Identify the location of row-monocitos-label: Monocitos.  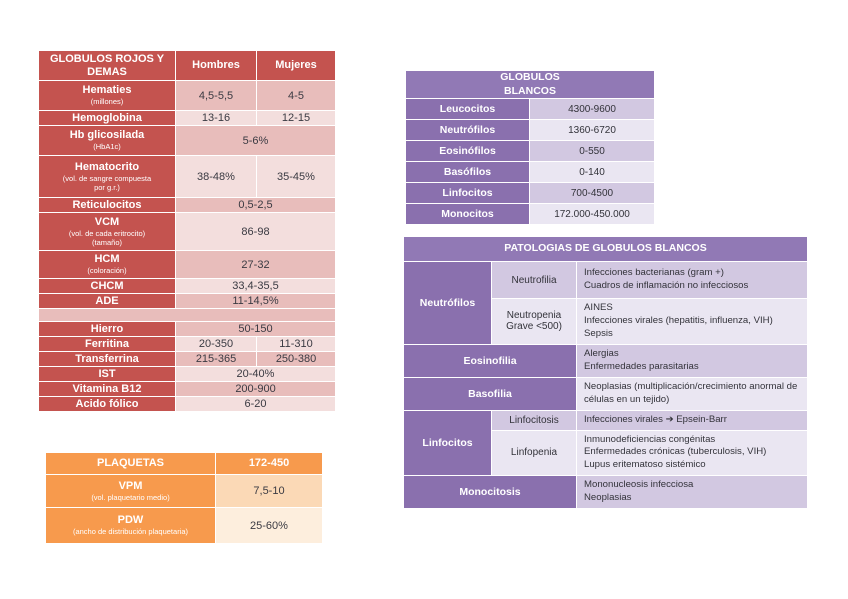
(467, 214).